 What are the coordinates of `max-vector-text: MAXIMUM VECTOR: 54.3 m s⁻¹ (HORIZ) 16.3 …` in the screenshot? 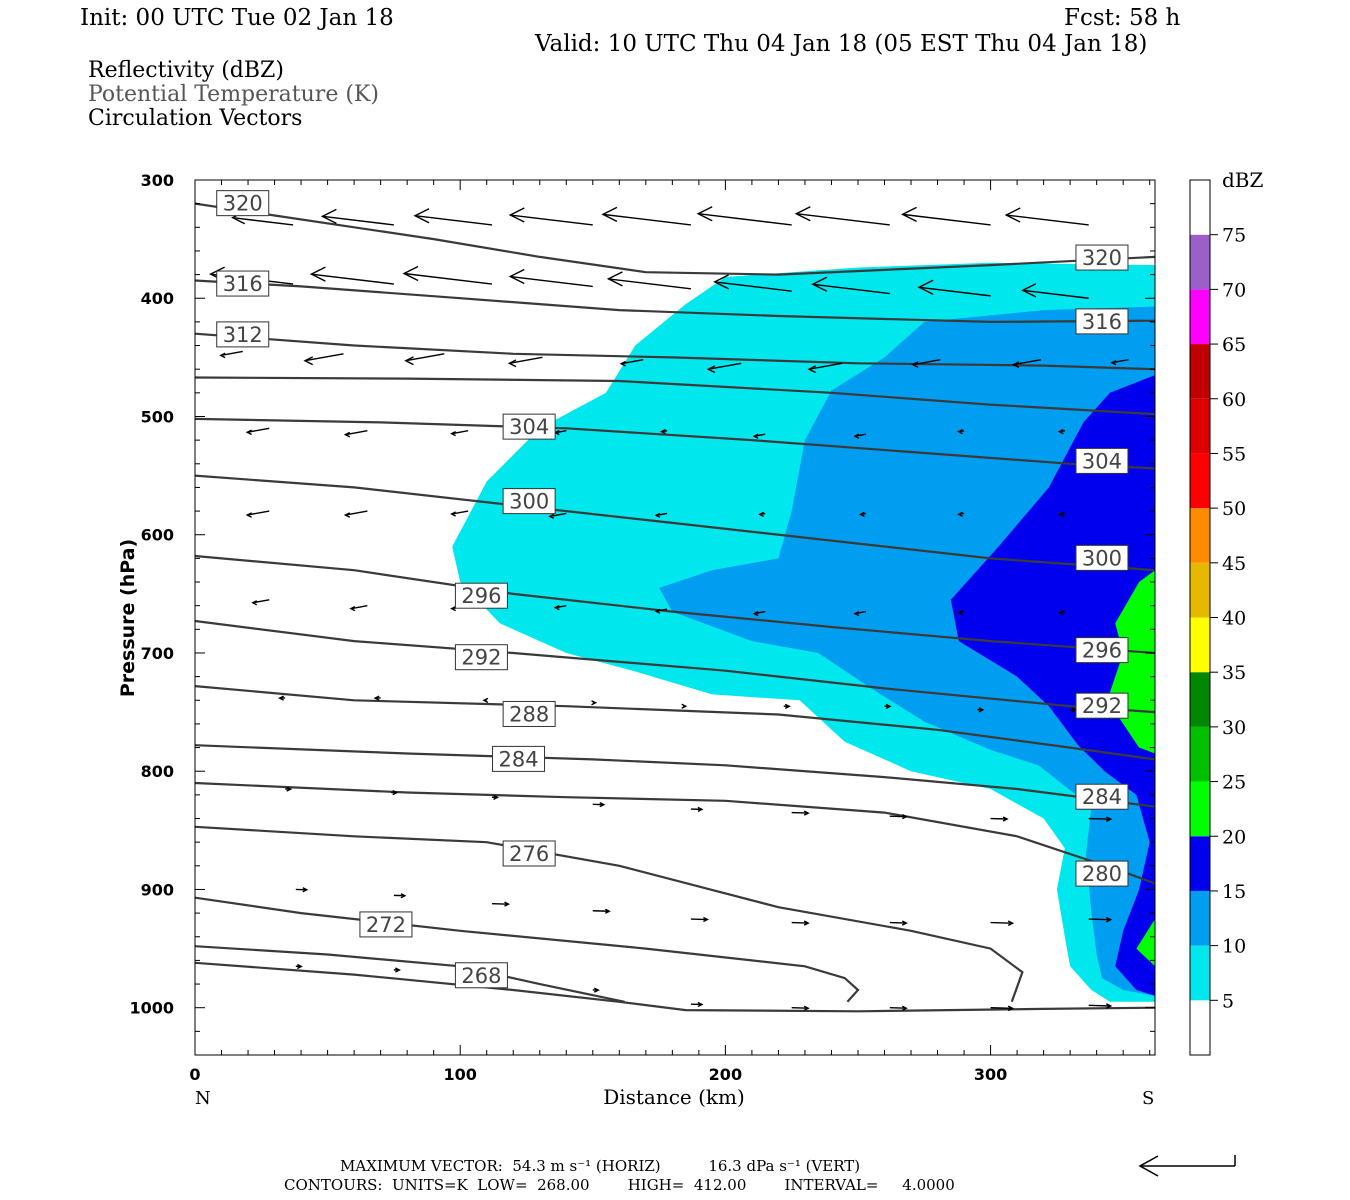 It's located at (600, 1166).